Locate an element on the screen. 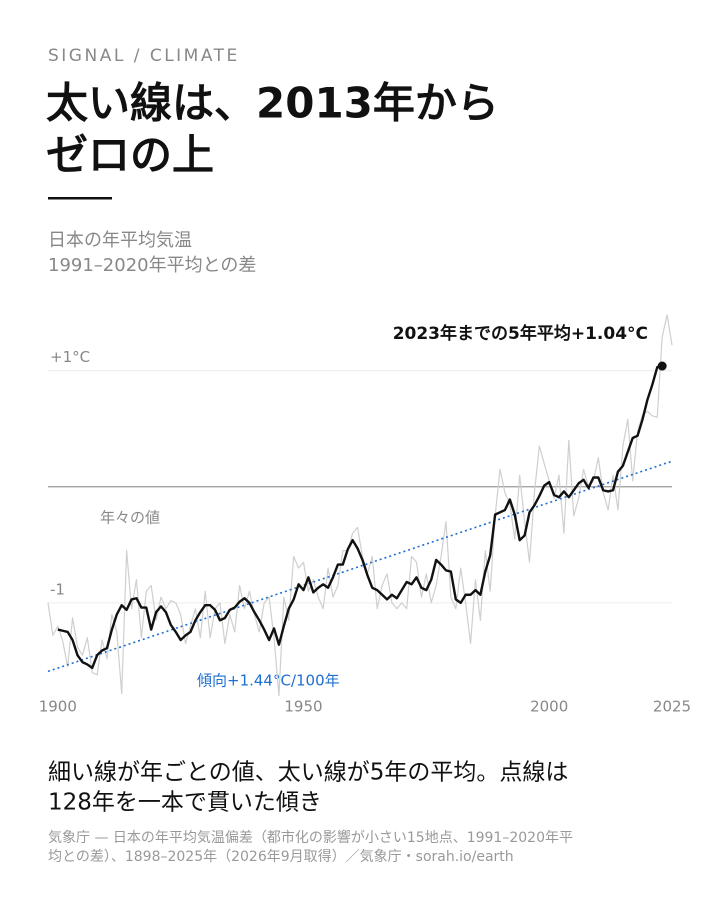 The image size is (720, 900). y-tick-label: +1°C is located at coordinates (70, 357).